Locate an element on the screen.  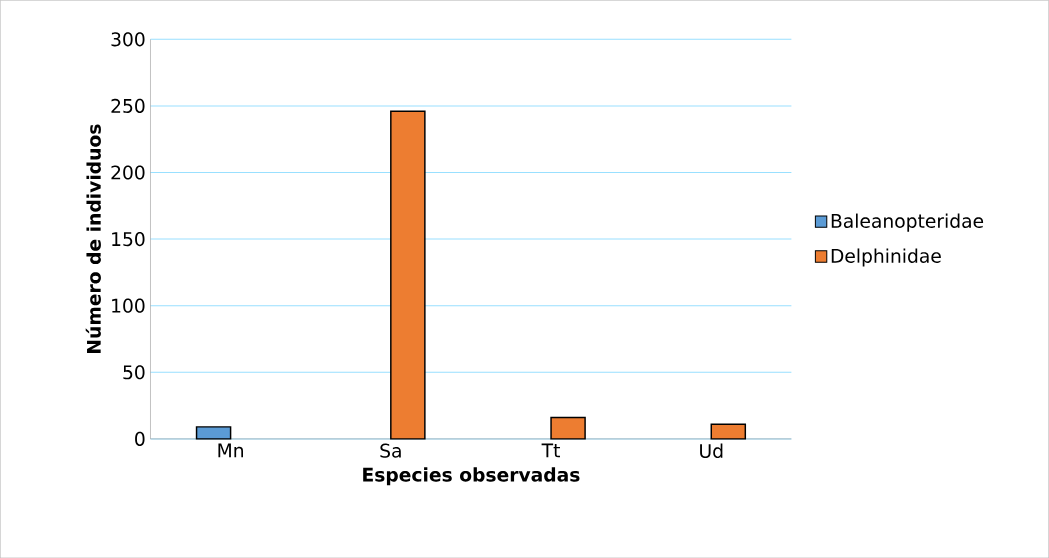
x-tick-label: Tt is located at coordinates (550, 450).